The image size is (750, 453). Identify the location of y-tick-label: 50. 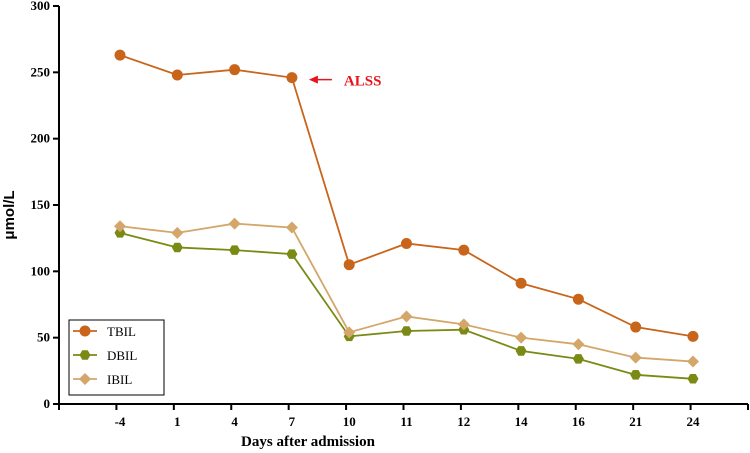
(43, 337).